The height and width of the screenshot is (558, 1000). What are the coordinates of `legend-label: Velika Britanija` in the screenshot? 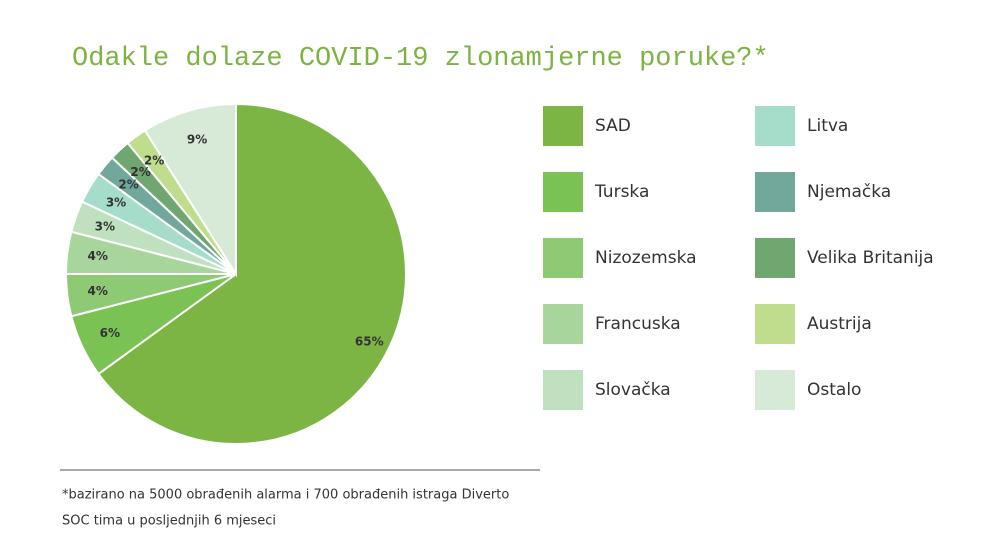 It's located at (870, 258).